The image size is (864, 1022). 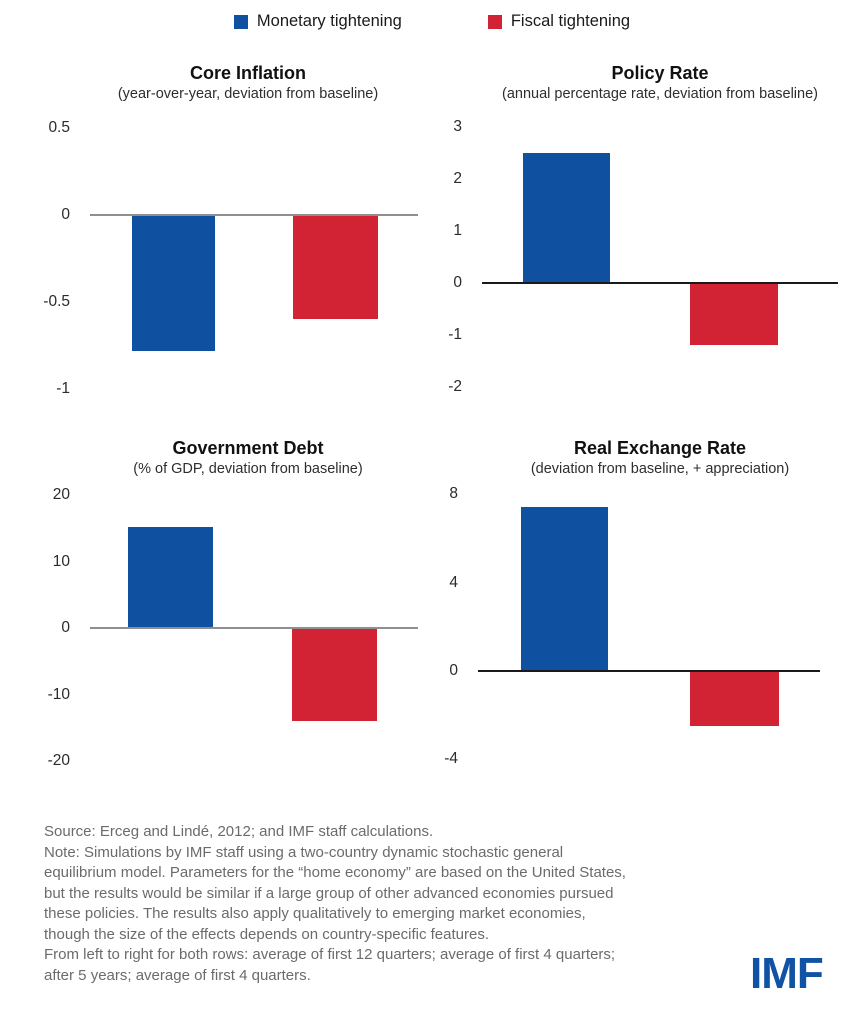 I want to click on legend-item-monetary-tightening: Monetary tightening, so click(x=317, y=21).